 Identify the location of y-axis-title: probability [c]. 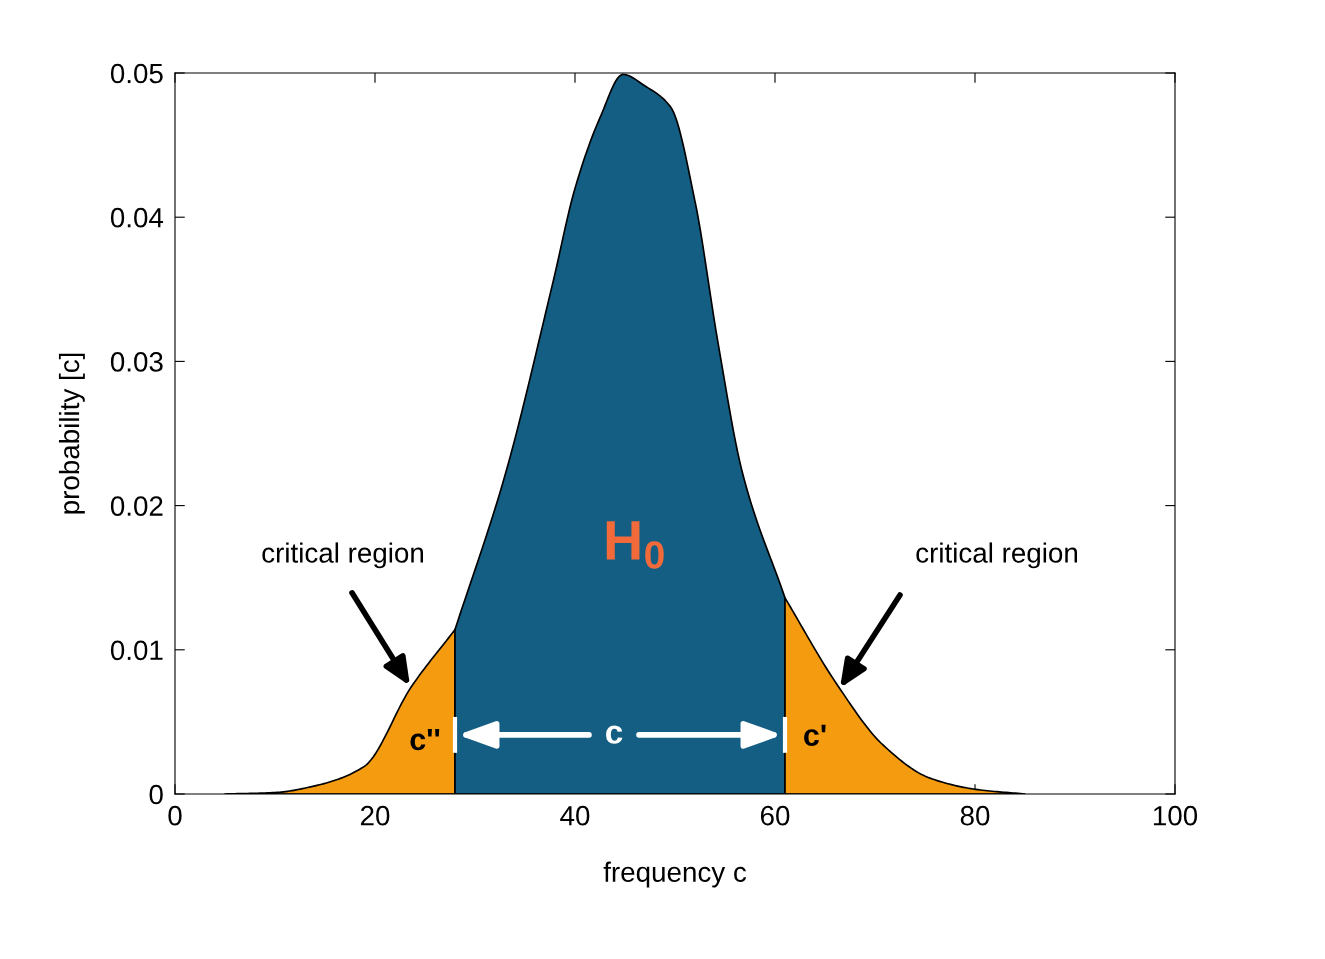
(71, 433).